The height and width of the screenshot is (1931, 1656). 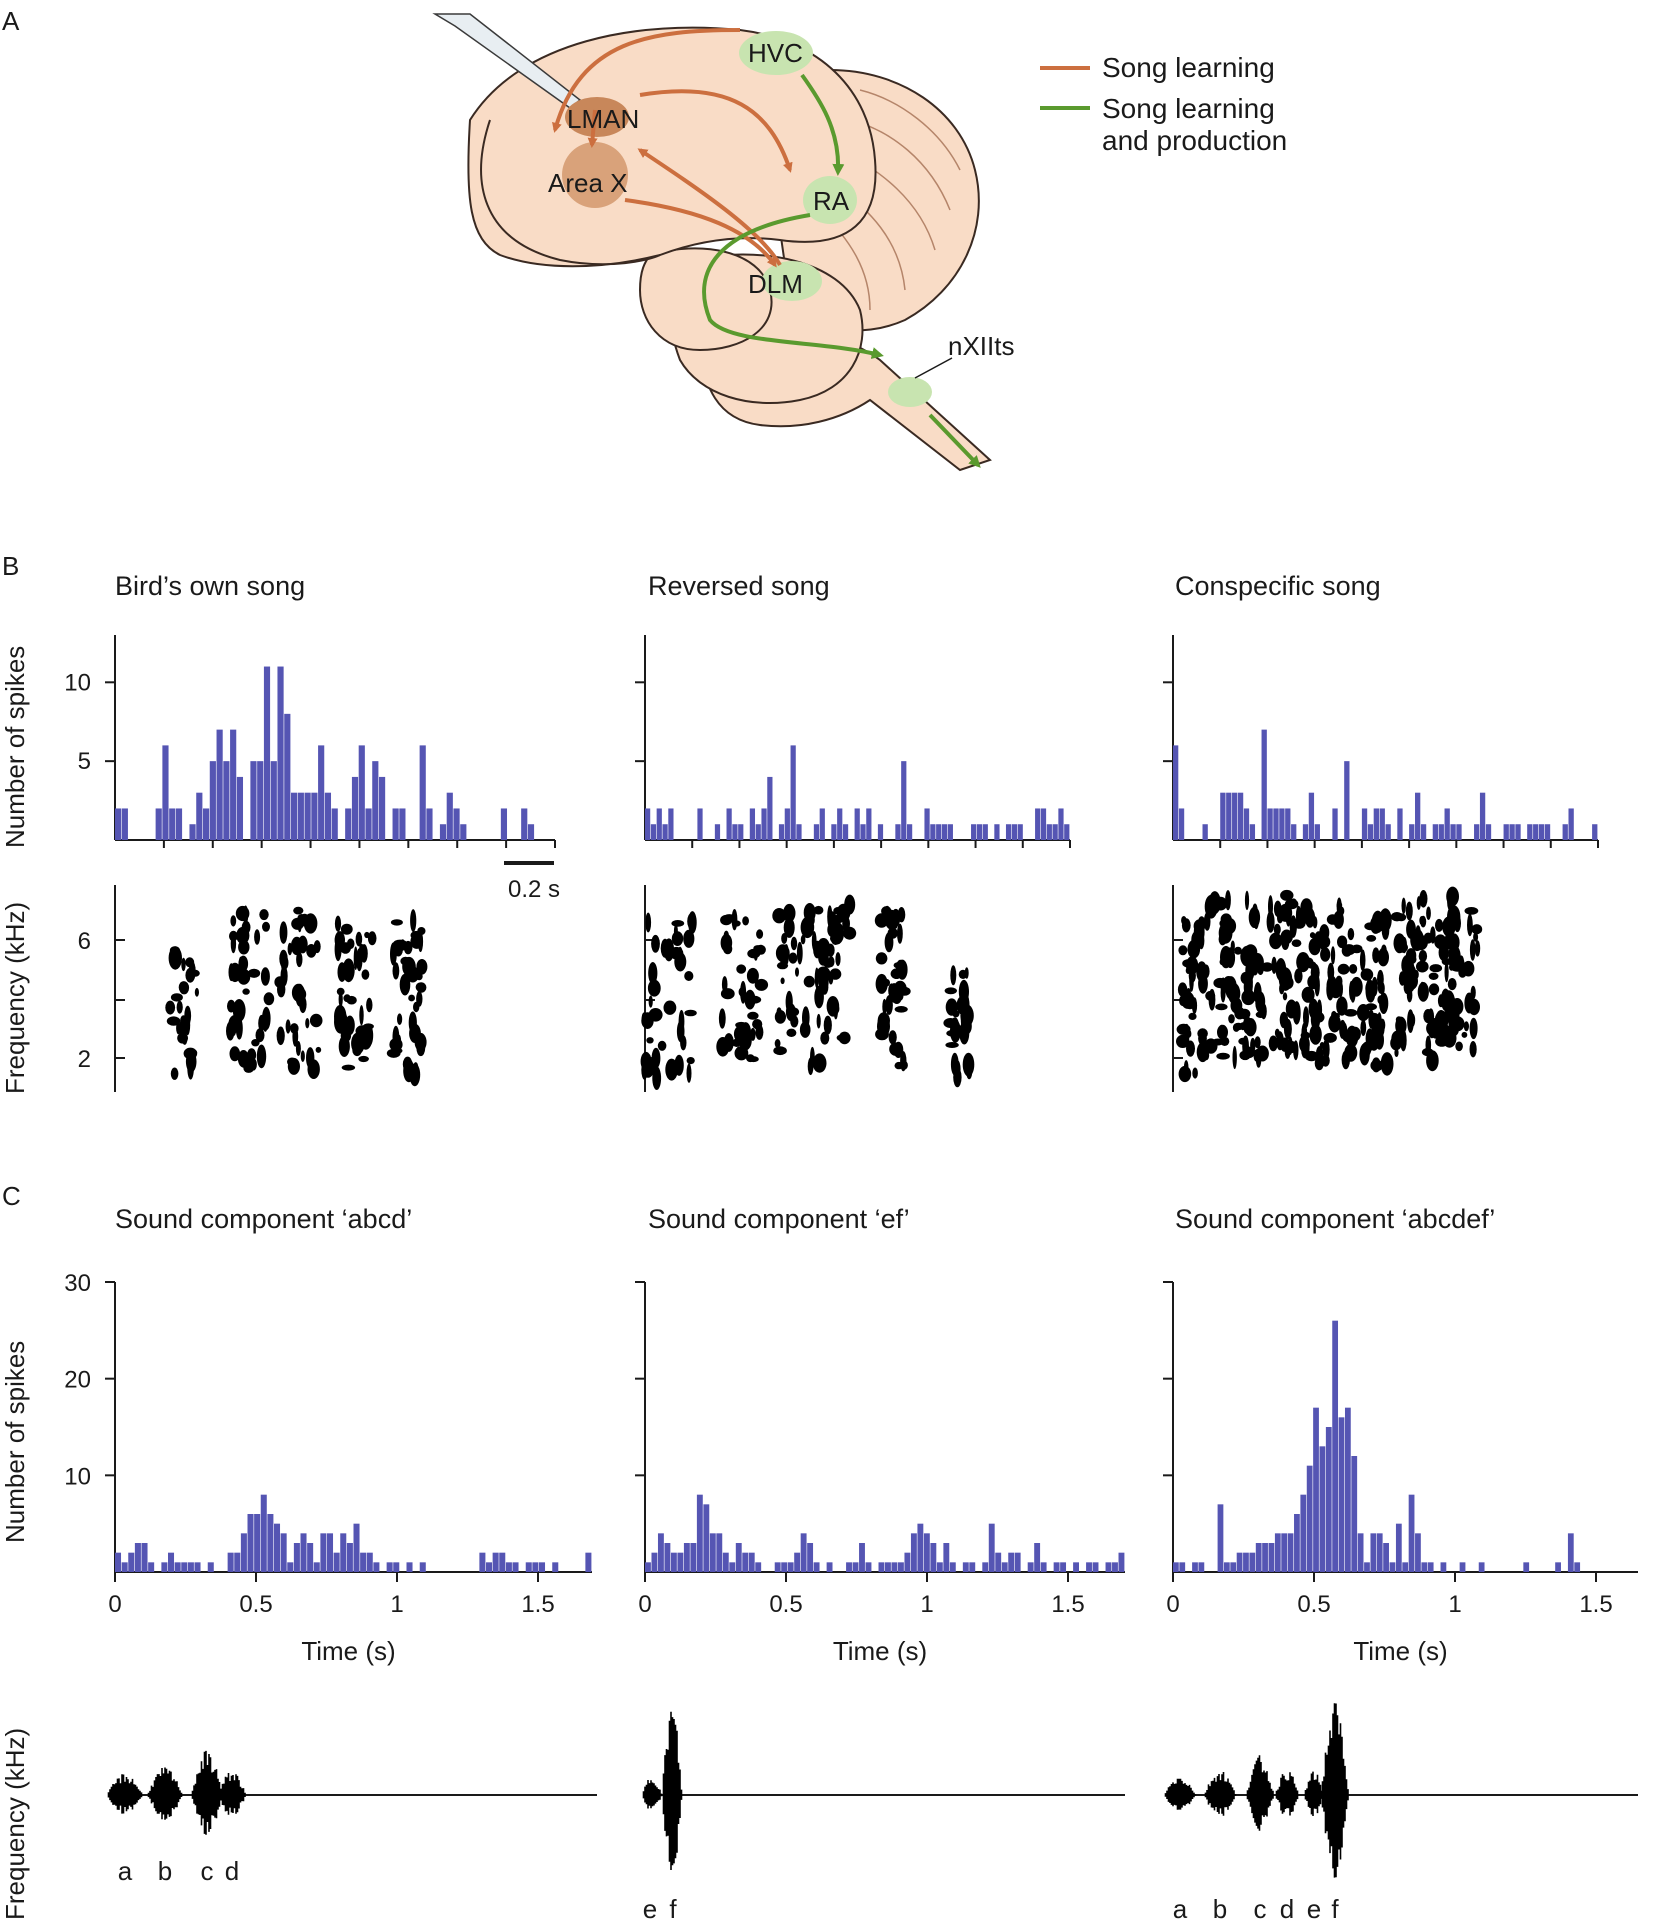 I want to click on c-title-3: Sound component ‘abcdef’, so click(x=1335, y=1219).